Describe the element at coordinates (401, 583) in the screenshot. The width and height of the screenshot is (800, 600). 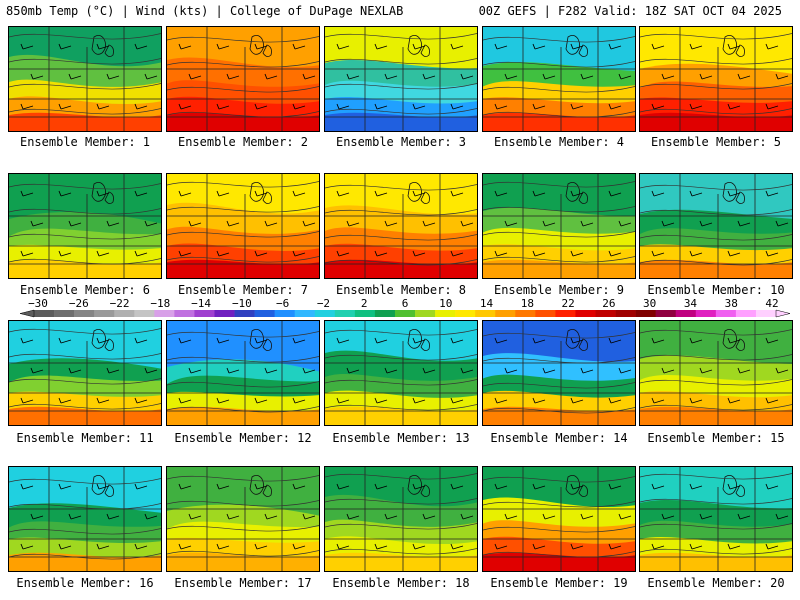
I see `ensemble-member-caption: Ensemble Member: 18` at that location.